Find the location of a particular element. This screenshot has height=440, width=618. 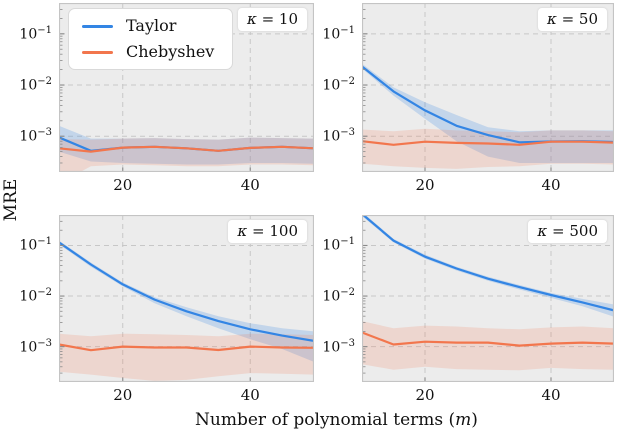

kappa-value: = 50 is located at coordinates (579, 19).